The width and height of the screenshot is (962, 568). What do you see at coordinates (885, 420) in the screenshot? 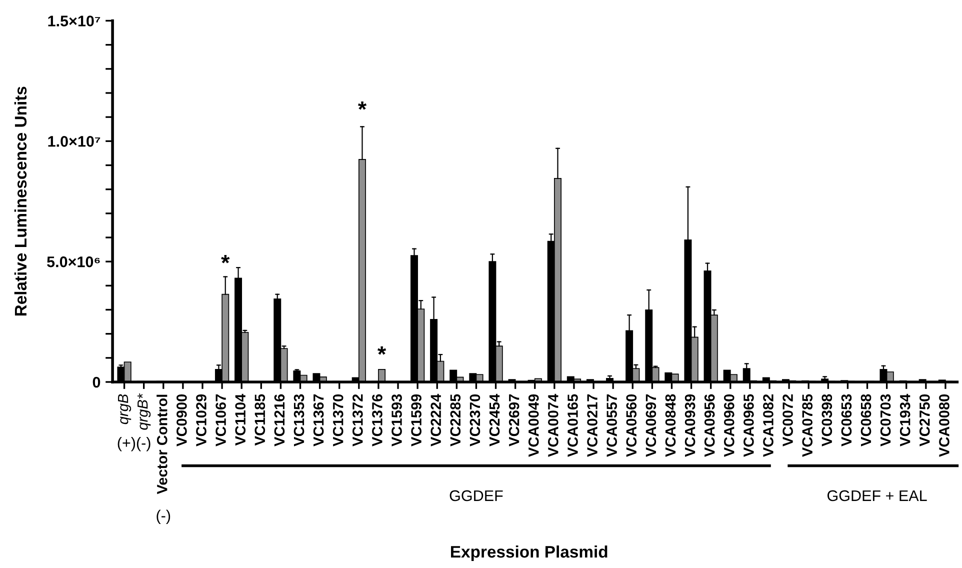
I see `x-tick-label: VC0703` at bounding box center [885, 420].